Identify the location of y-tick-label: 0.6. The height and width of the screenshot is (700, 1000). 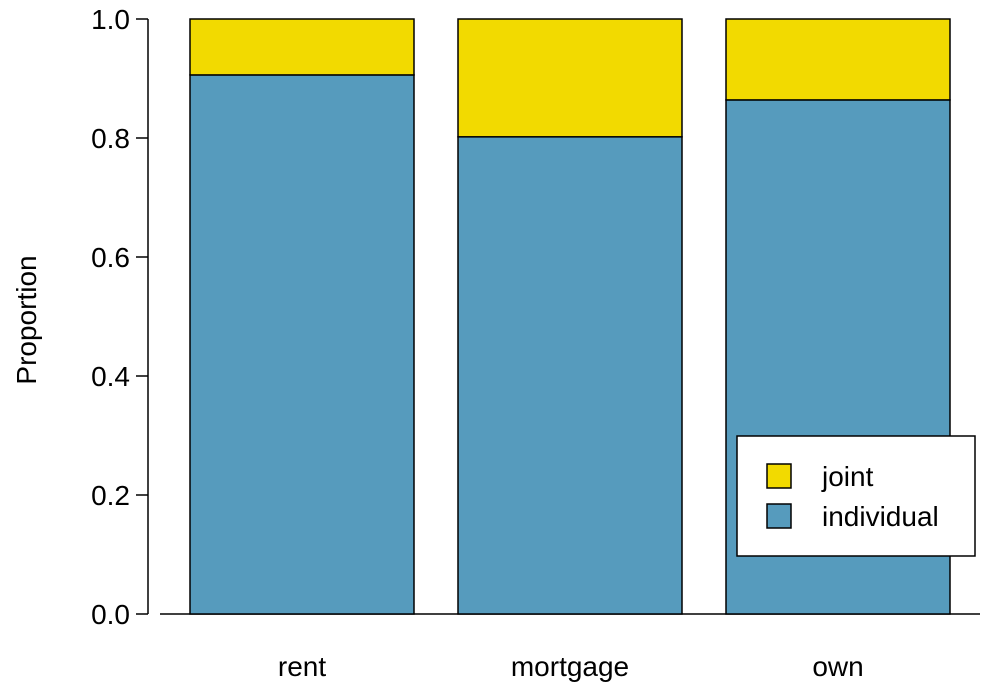
(110, 257).